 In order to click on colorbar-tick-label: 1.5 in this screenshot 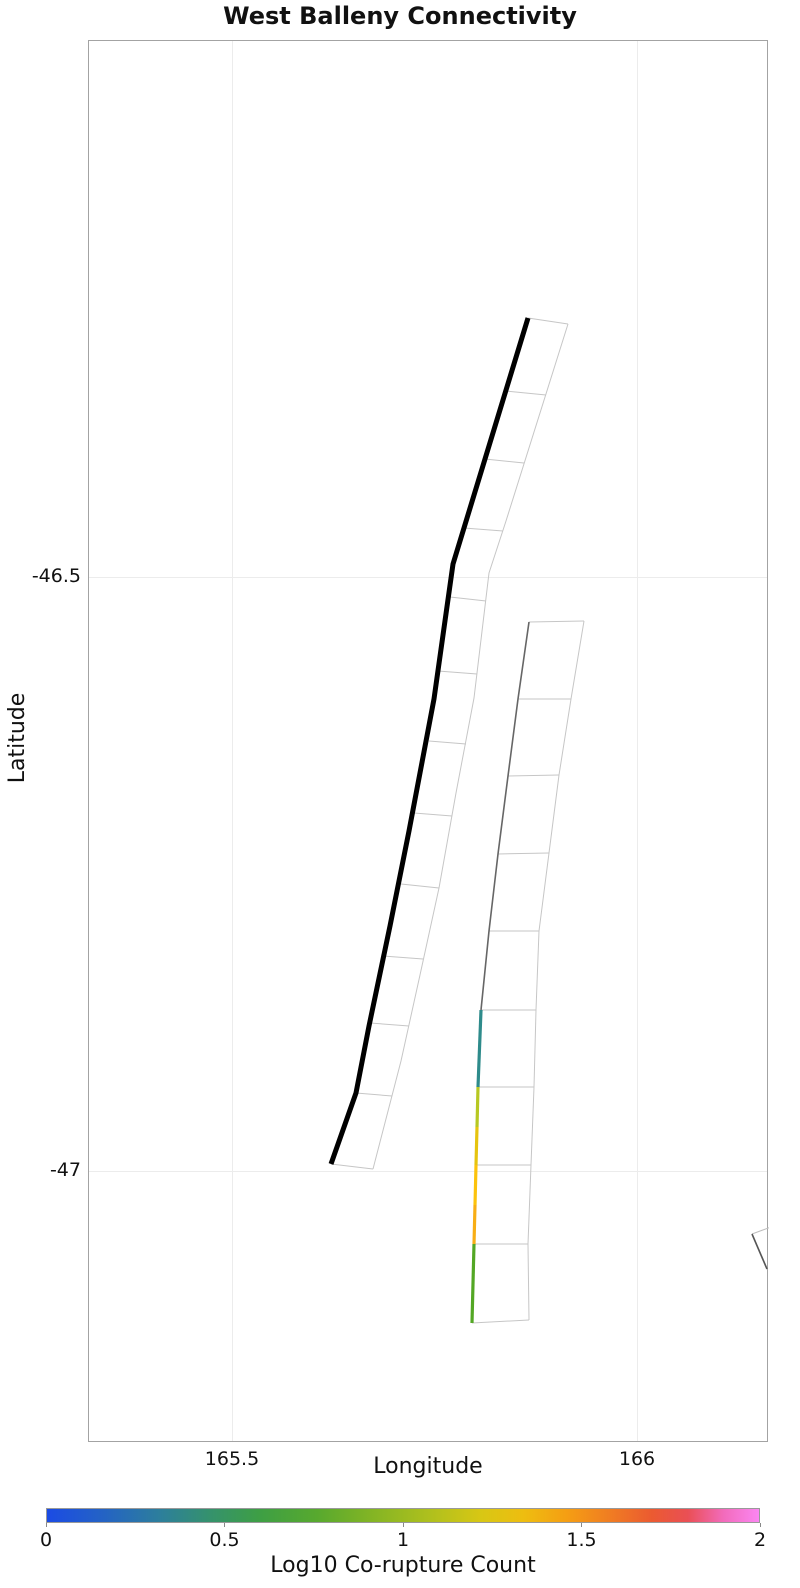, I will do `click(581, 1540)`.